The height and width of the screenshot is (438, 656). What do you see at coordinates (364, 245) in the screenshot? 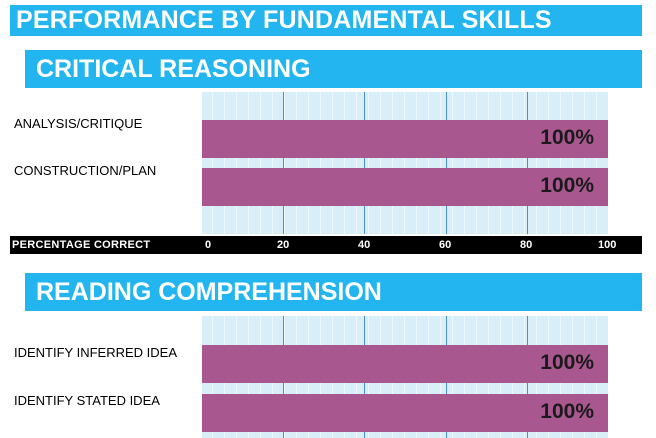
I see `x-tick-label: 40` at bounding box center [364, 245].